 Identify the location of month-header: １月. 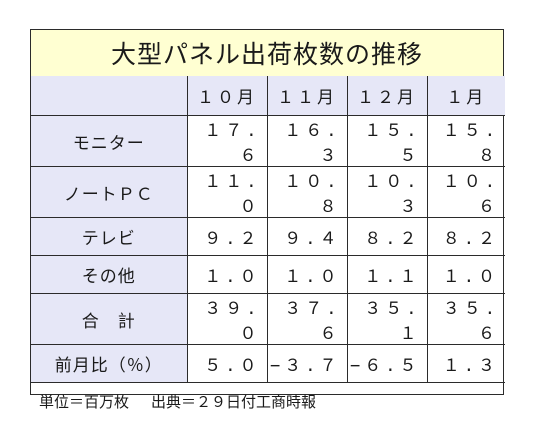
(465, 96).